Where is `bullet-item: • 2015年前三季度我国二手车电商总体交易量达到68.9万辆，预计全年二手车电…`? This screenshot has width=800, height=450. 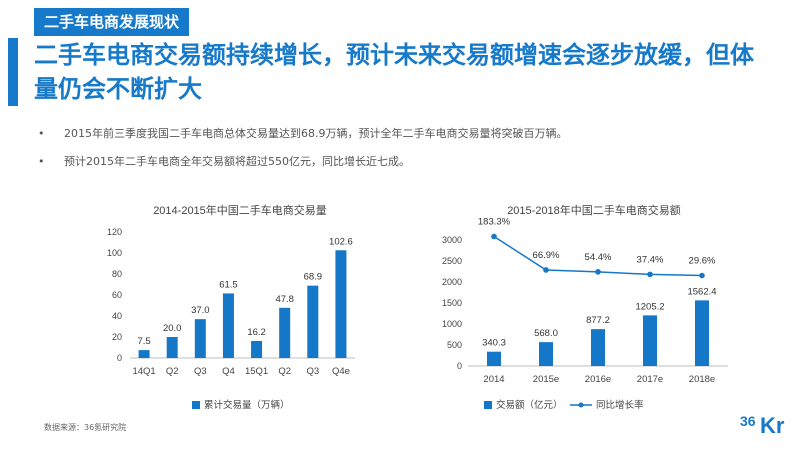 bullet-item: • 2015年前三季度我国二手车电商总体交易量达到68.9万辆，预计全年二手车电… is located at coordinates (408, 134).